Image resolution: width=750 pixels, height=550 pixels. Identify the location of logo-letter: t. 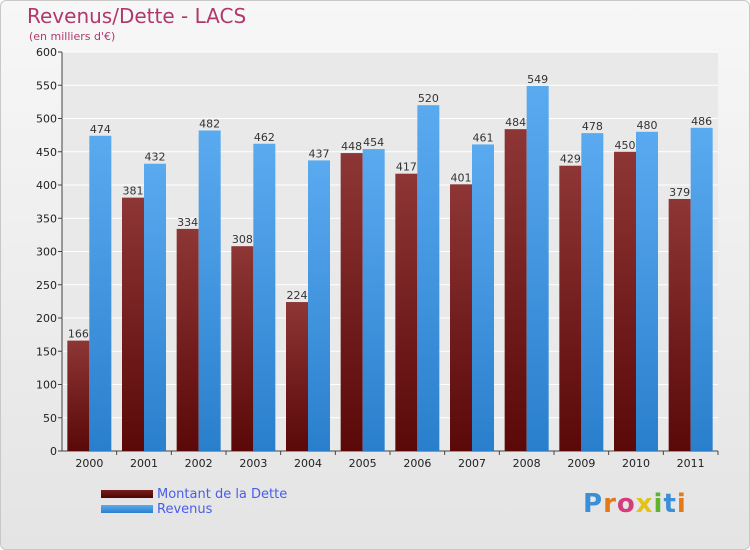
(670, 504).